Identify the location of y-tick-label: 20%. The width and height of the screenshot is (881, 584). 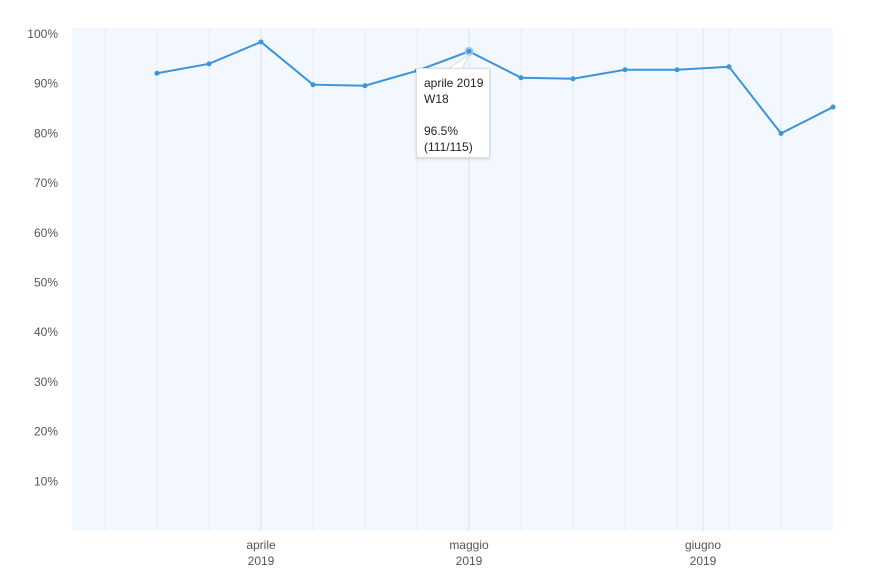
(46, 432).